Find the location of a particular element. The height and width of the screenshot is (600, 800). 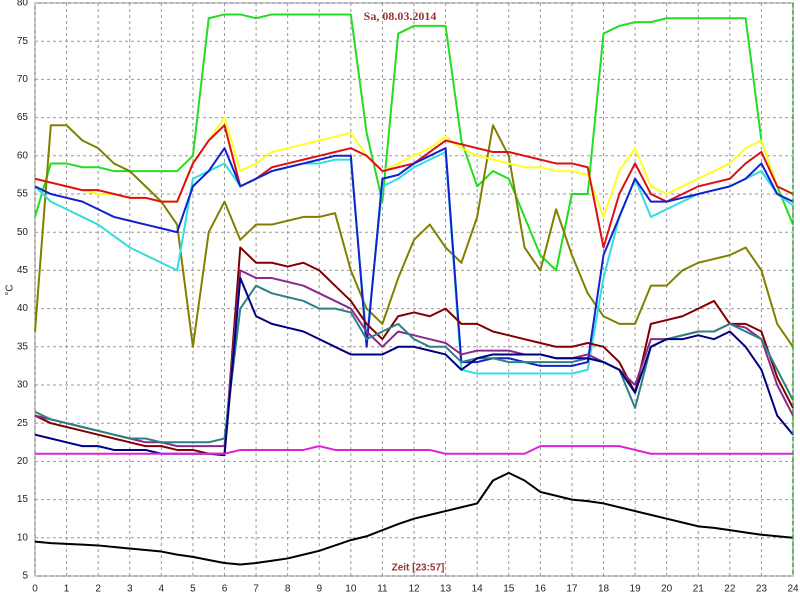

y-tick-label: 50 is located at coordinates (23, 232).